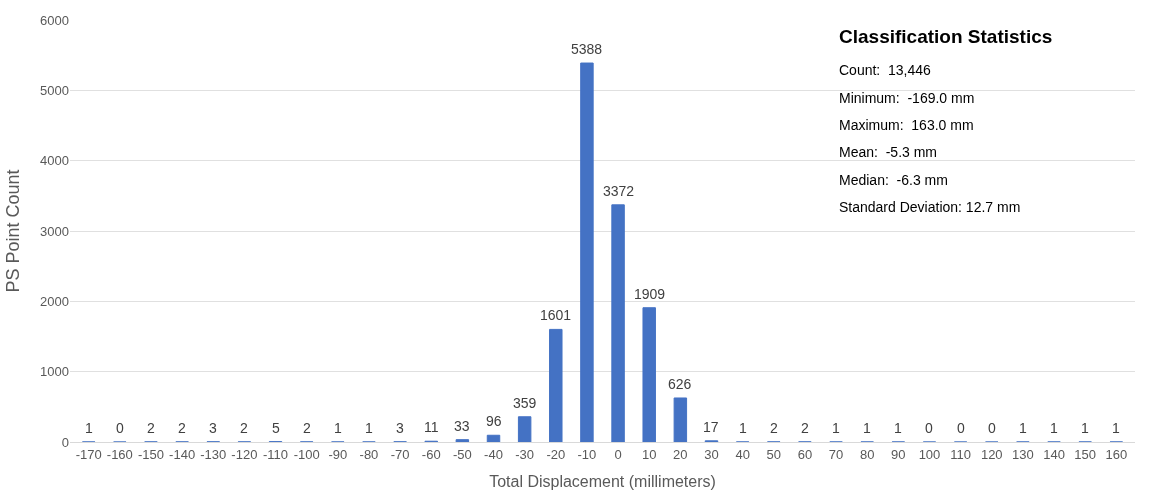  I want to click on x-tick-label: 100, so click(929, 454).